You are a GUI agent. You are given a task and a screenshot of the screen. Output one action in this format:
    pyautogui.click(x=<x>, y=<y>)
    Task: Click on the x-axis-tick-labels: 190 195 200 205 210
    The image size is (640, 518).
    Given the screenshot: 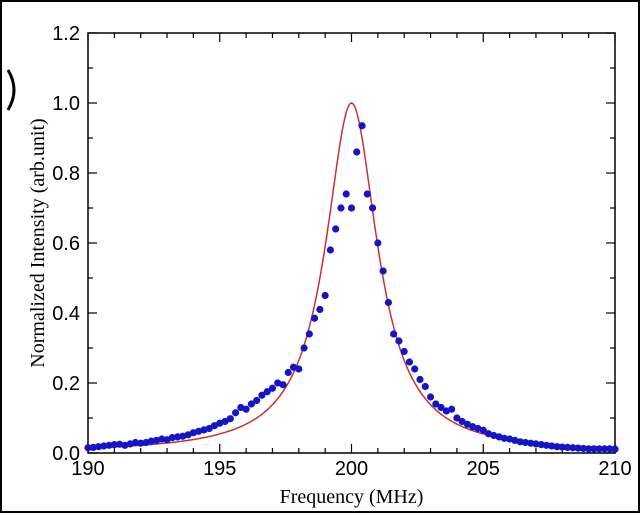 What is the action you would take?
    pyautogui.click(x=351, y=469)
    